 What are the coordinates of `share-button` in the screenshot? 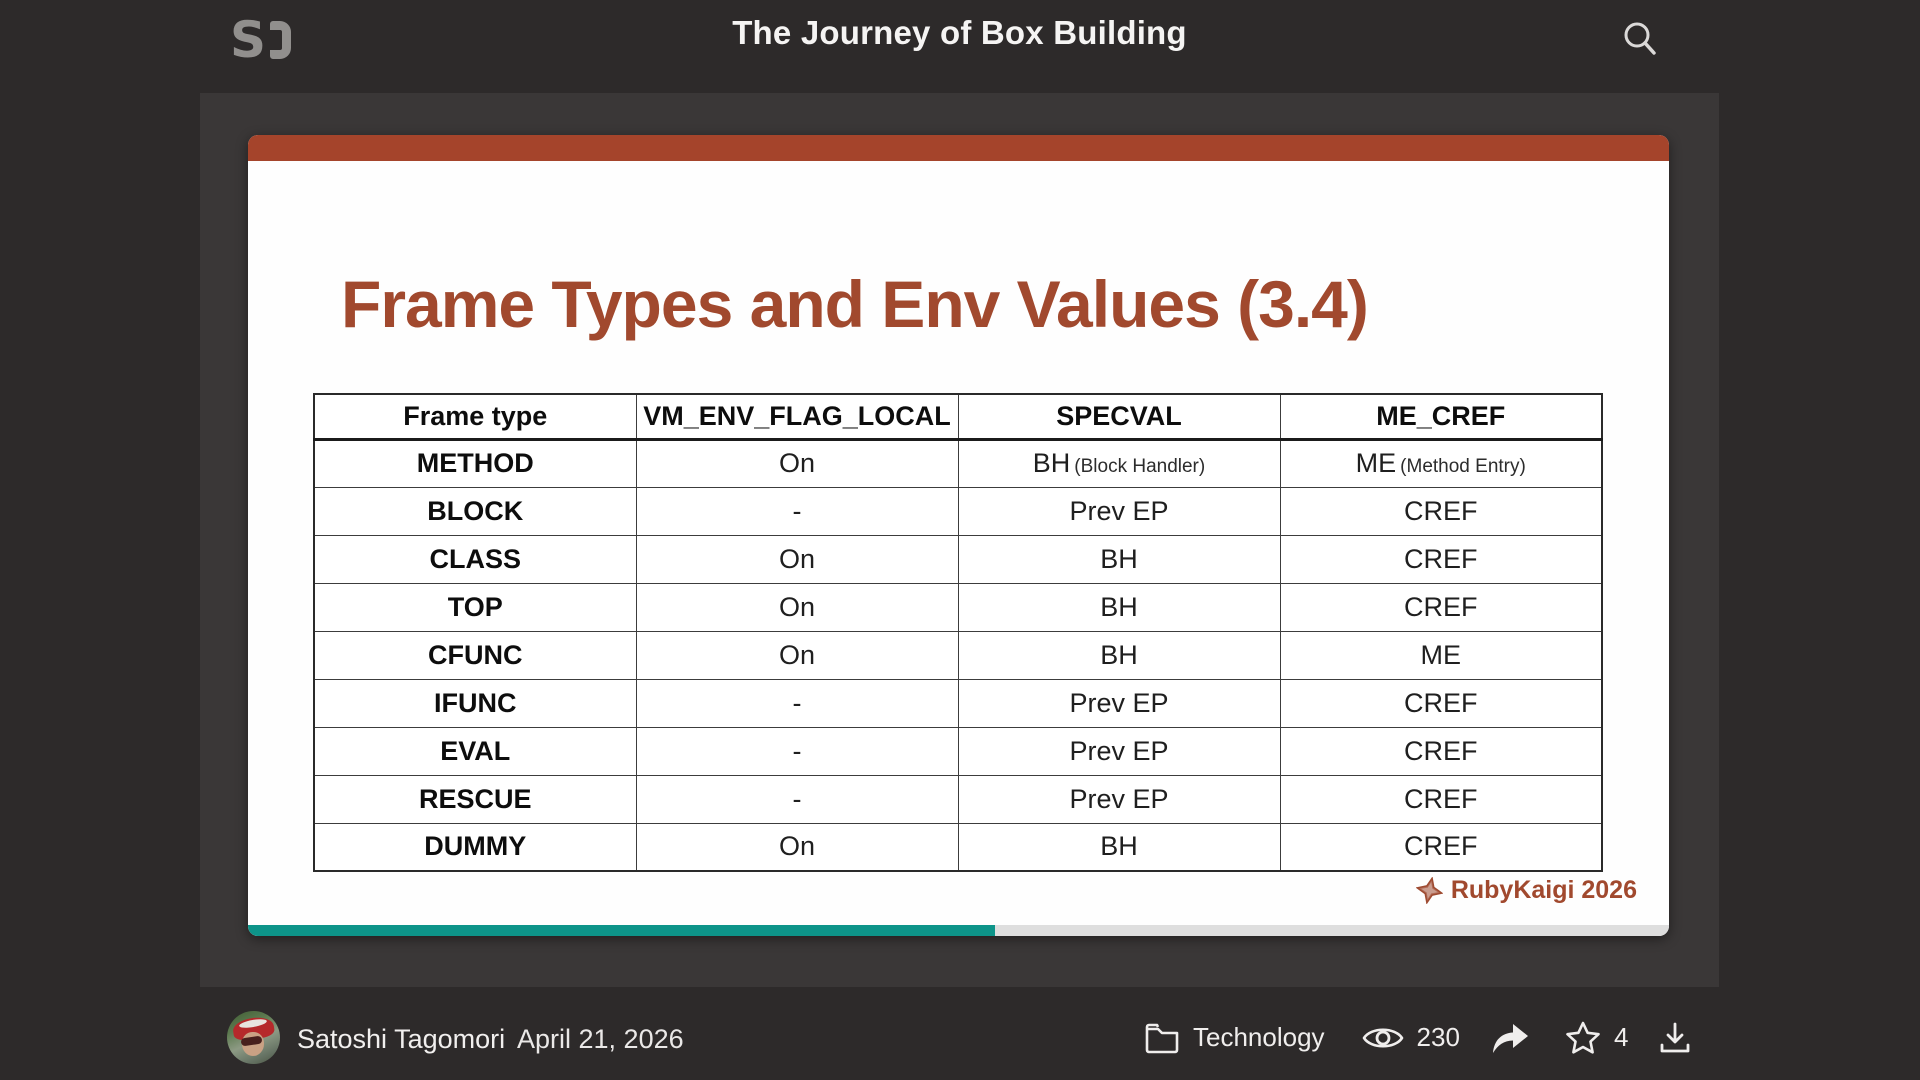 It's located at (1510, 1038).